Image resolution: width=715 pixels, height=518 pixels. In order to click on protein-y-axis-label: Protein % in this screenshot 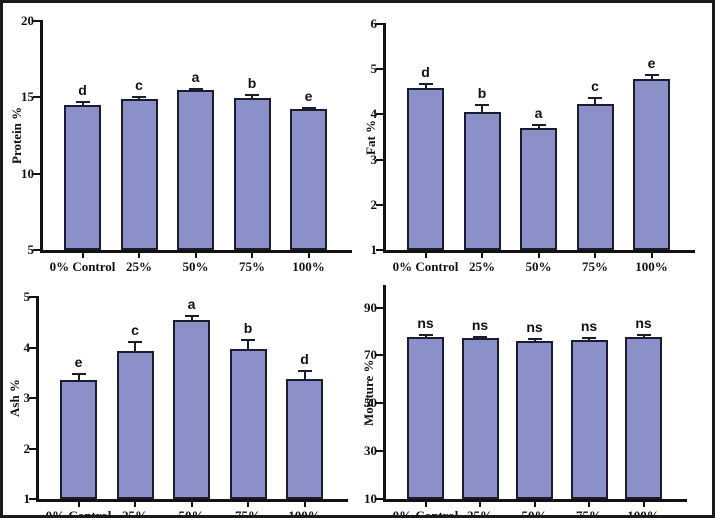, I will do `click(16, 135)`.